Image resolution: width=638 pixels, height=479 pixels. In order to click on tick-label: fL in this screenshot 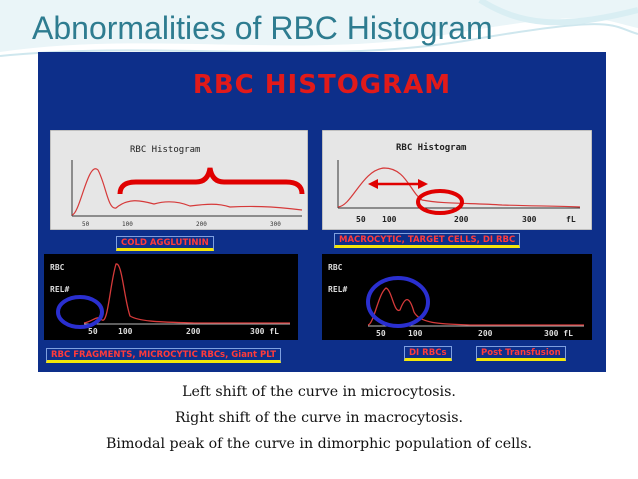, I will do `click(571, 219)`.